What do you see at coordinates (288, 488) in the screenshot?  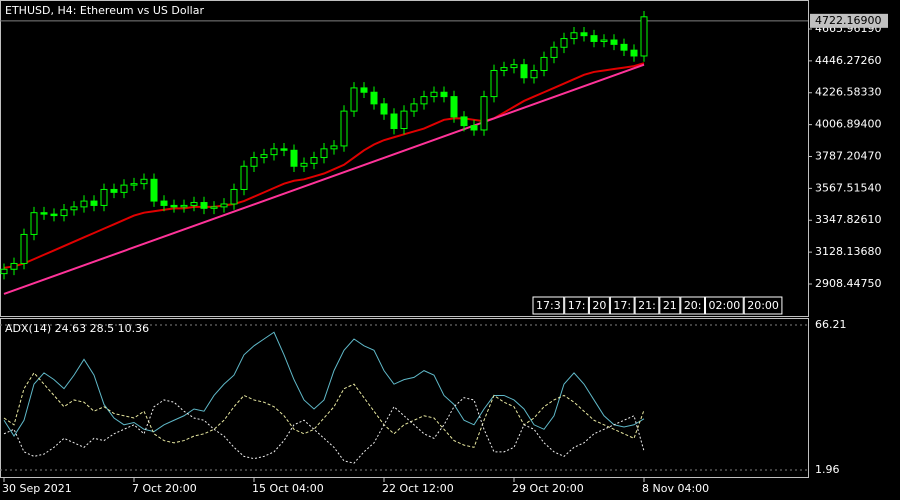 I see `x-tick-label: 15 Oct 04:00` at bounding box center [288, 488].